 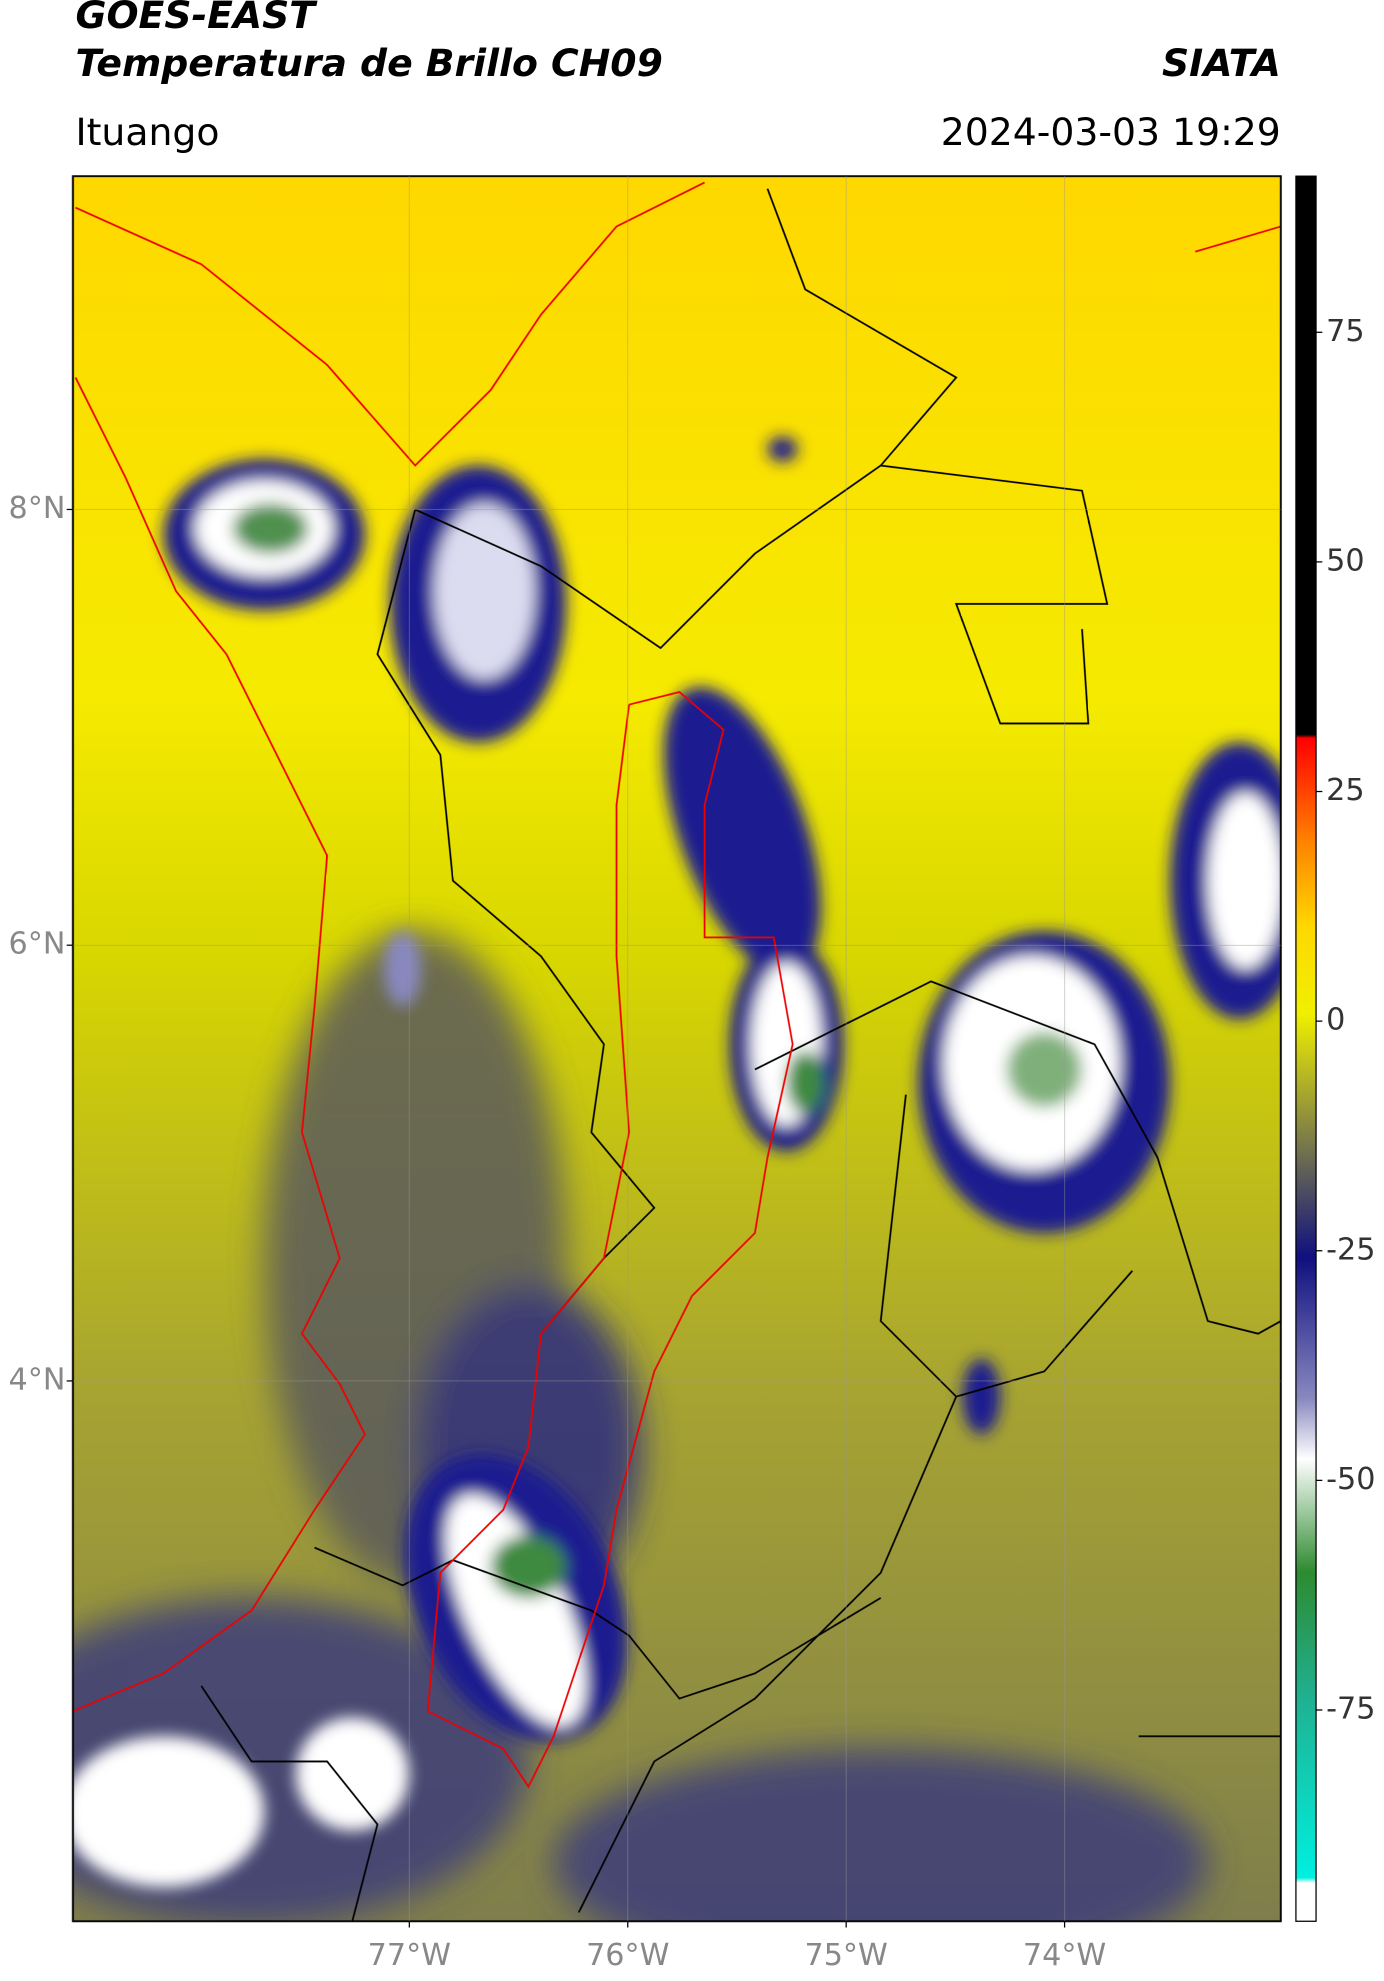 I want to click on colorbar-tick-label: 25, so click(x=1345, y=790).